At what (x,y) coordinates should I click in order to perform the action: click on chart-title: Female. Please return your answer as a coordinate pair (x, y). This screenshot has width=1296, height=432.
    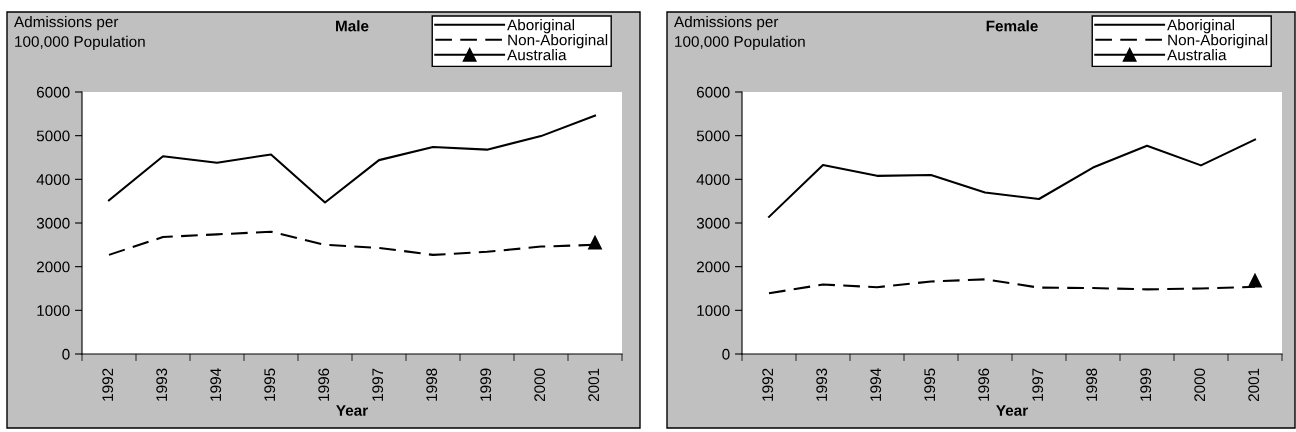
    Looking at the image, I should click on (1012, 26).